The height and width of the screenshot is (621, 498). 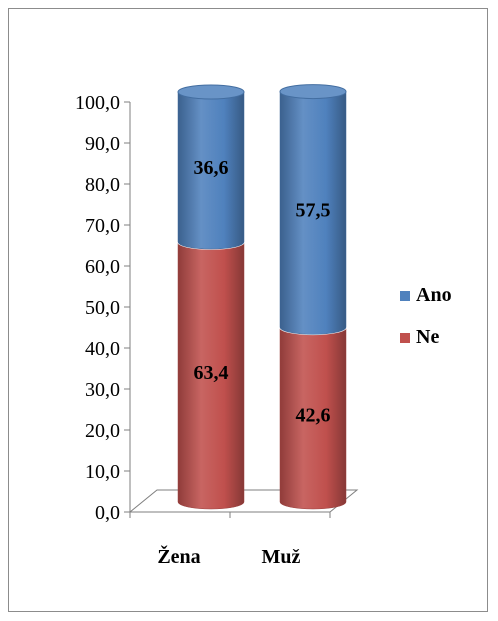 What do you see at coordinates (281, 557) in the screenshot?
I see `category-label: Muž` at bounding box center [281, 557].